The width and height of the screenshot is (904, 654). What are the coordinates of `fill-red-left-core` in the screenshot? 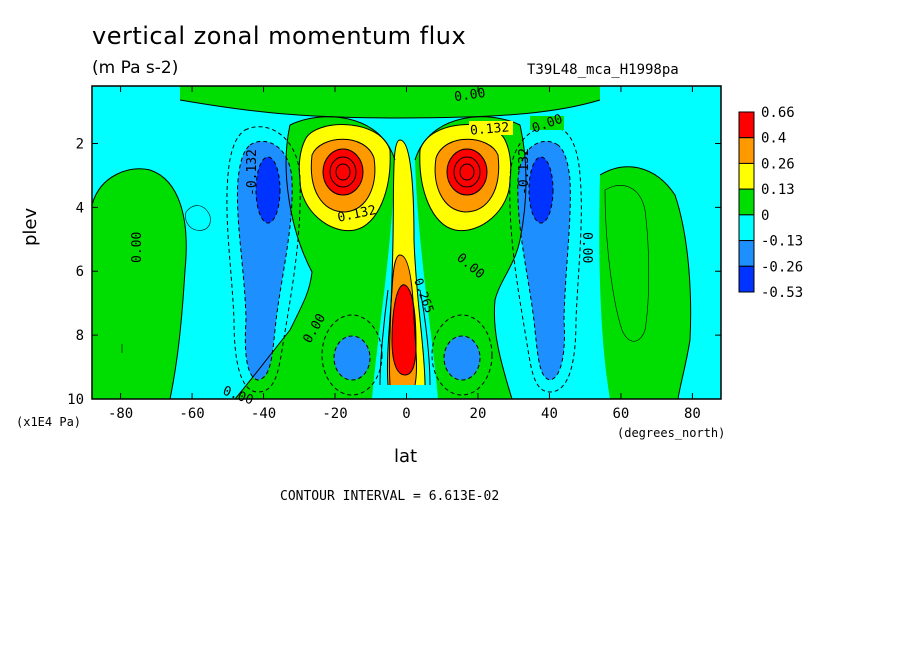 It's located at (343, 172).